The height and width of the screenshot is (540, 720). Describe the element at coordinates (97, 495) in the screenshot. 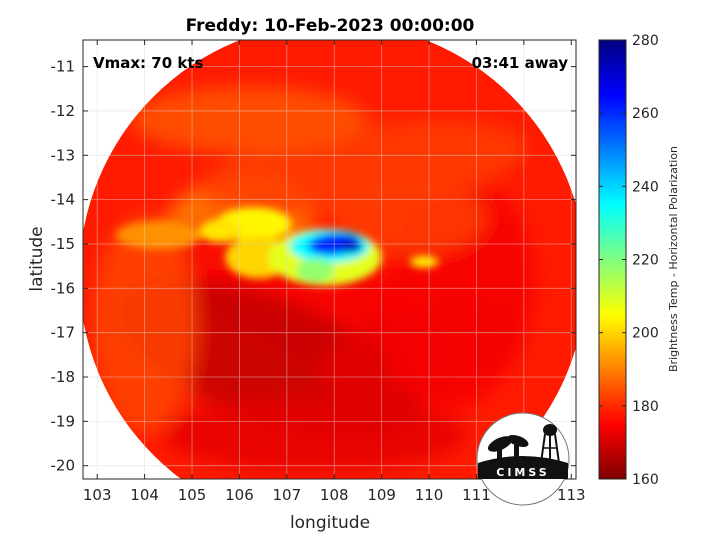

I see `x-tick-label: 103` at that location.